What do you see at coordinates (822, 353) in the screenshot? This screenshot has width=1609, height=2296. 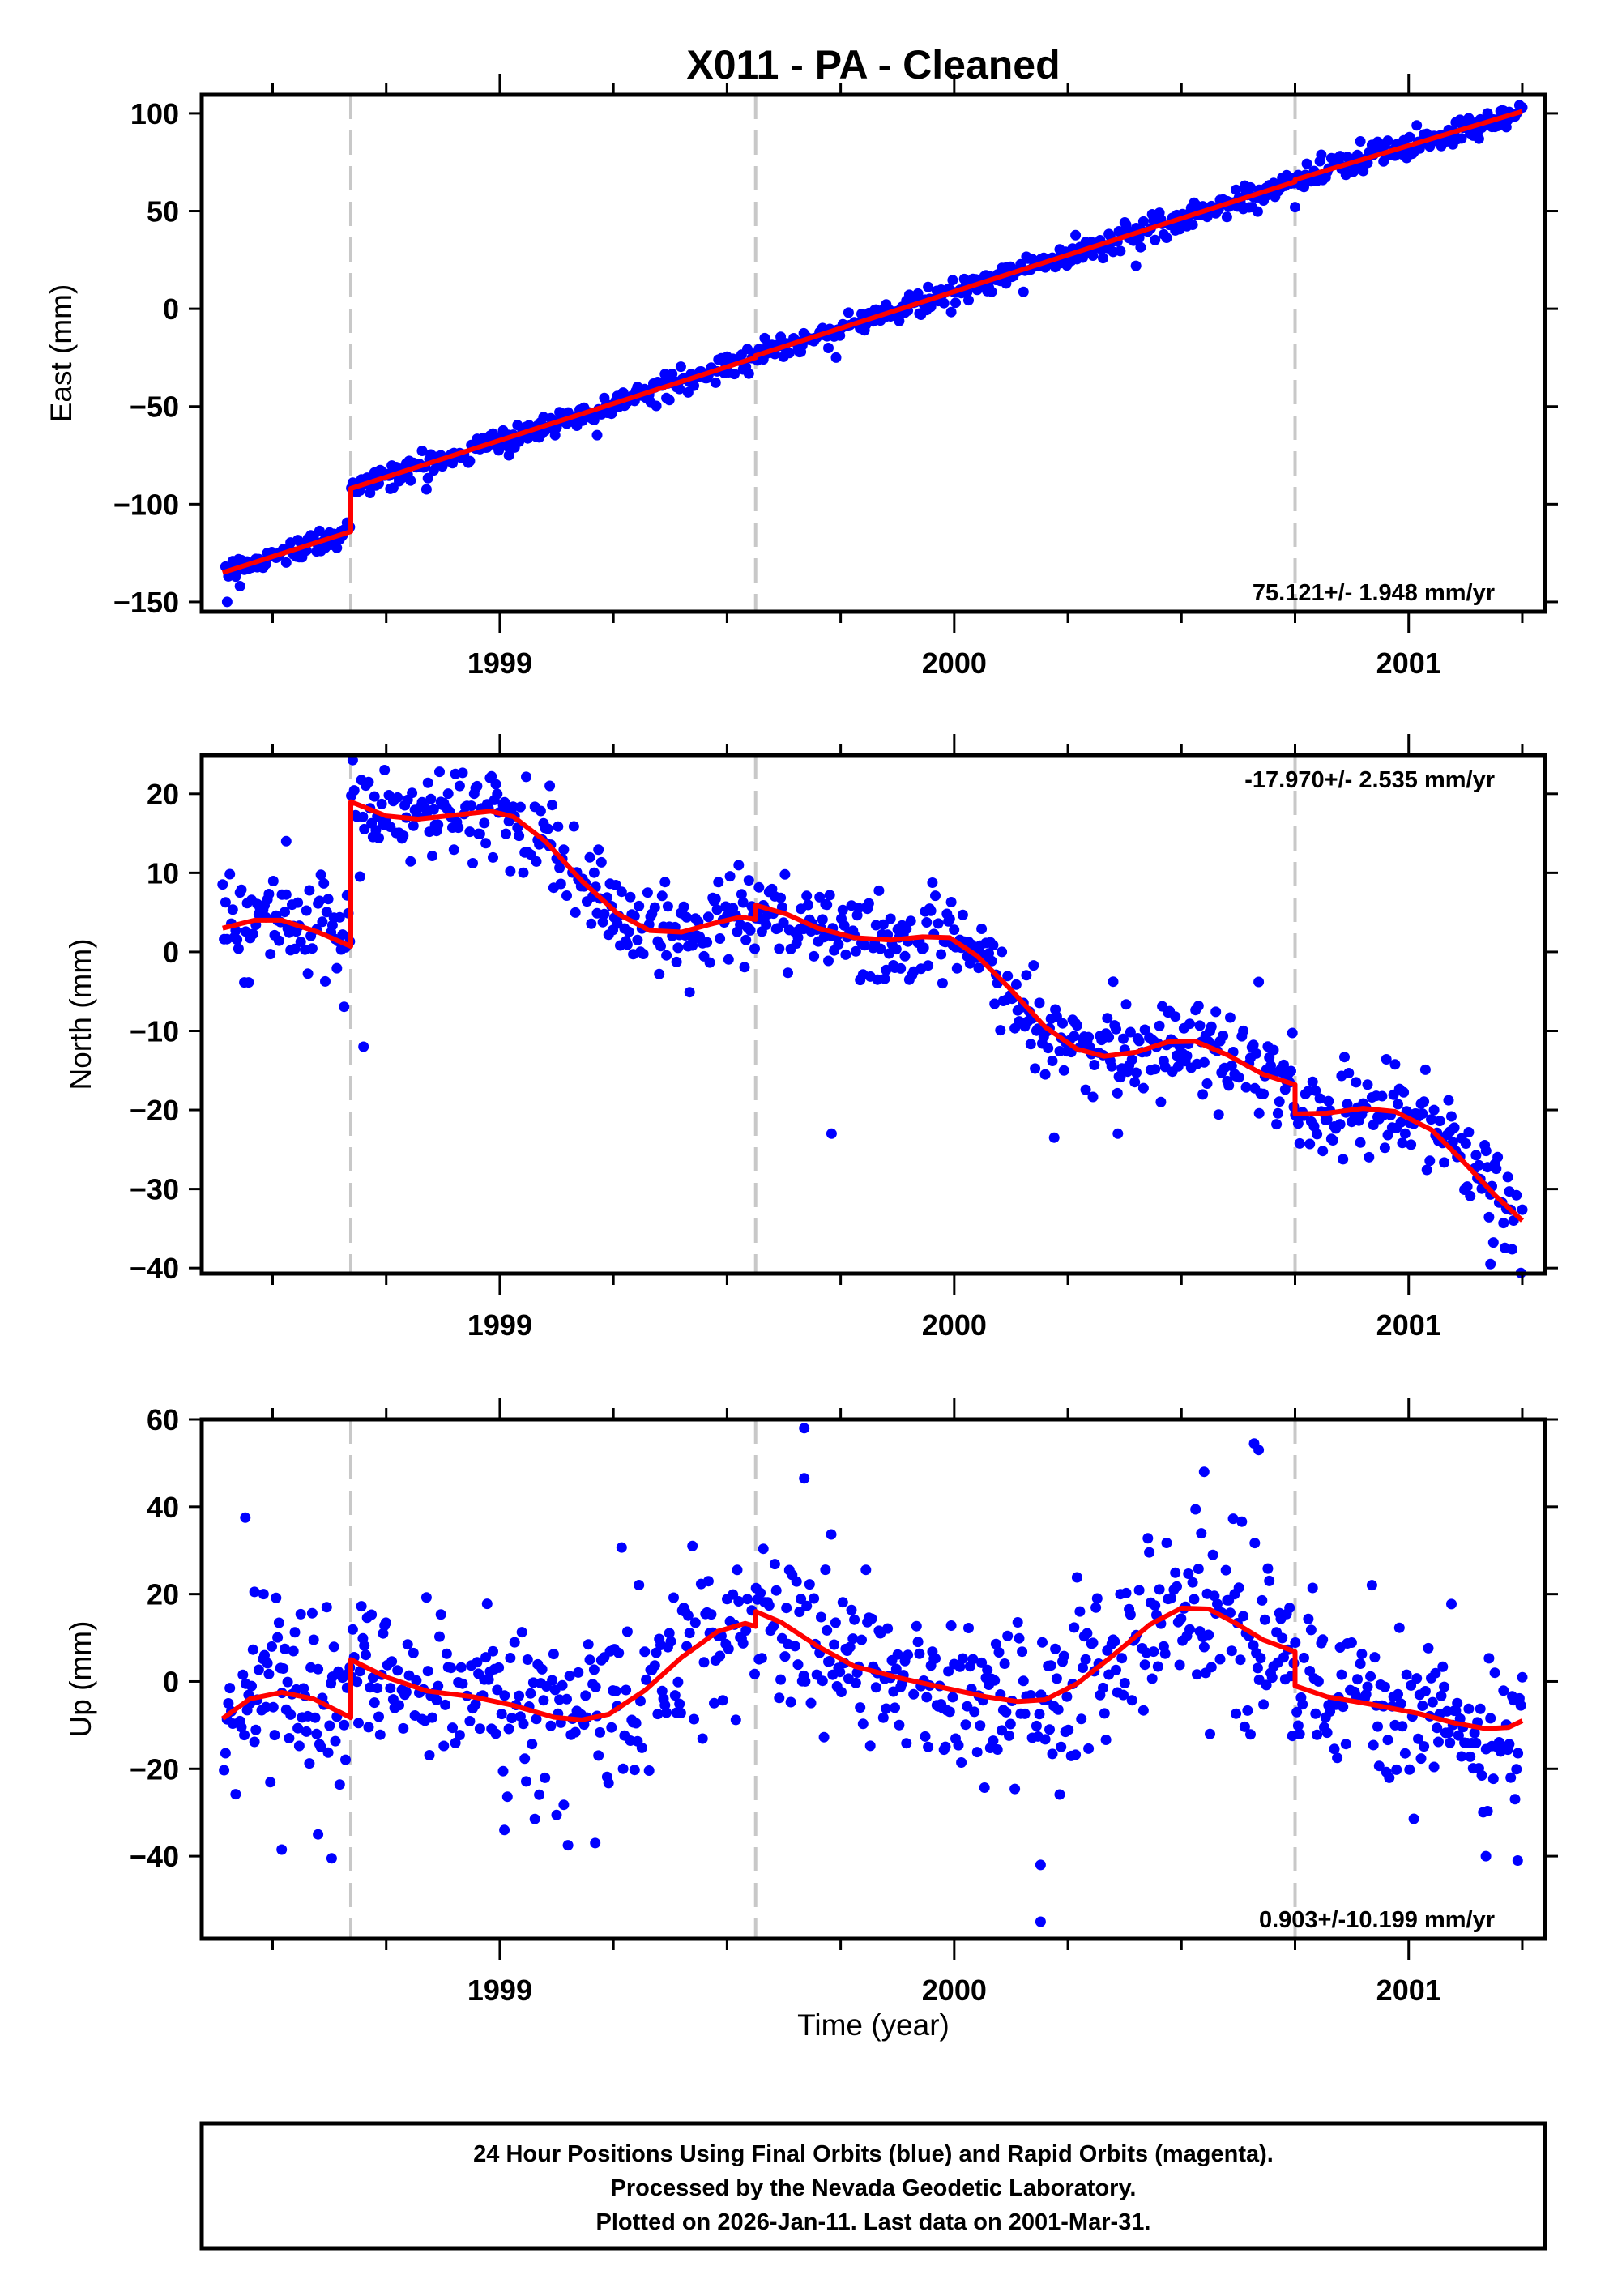 I see `offset-lines` at bounding box center [822, 353].